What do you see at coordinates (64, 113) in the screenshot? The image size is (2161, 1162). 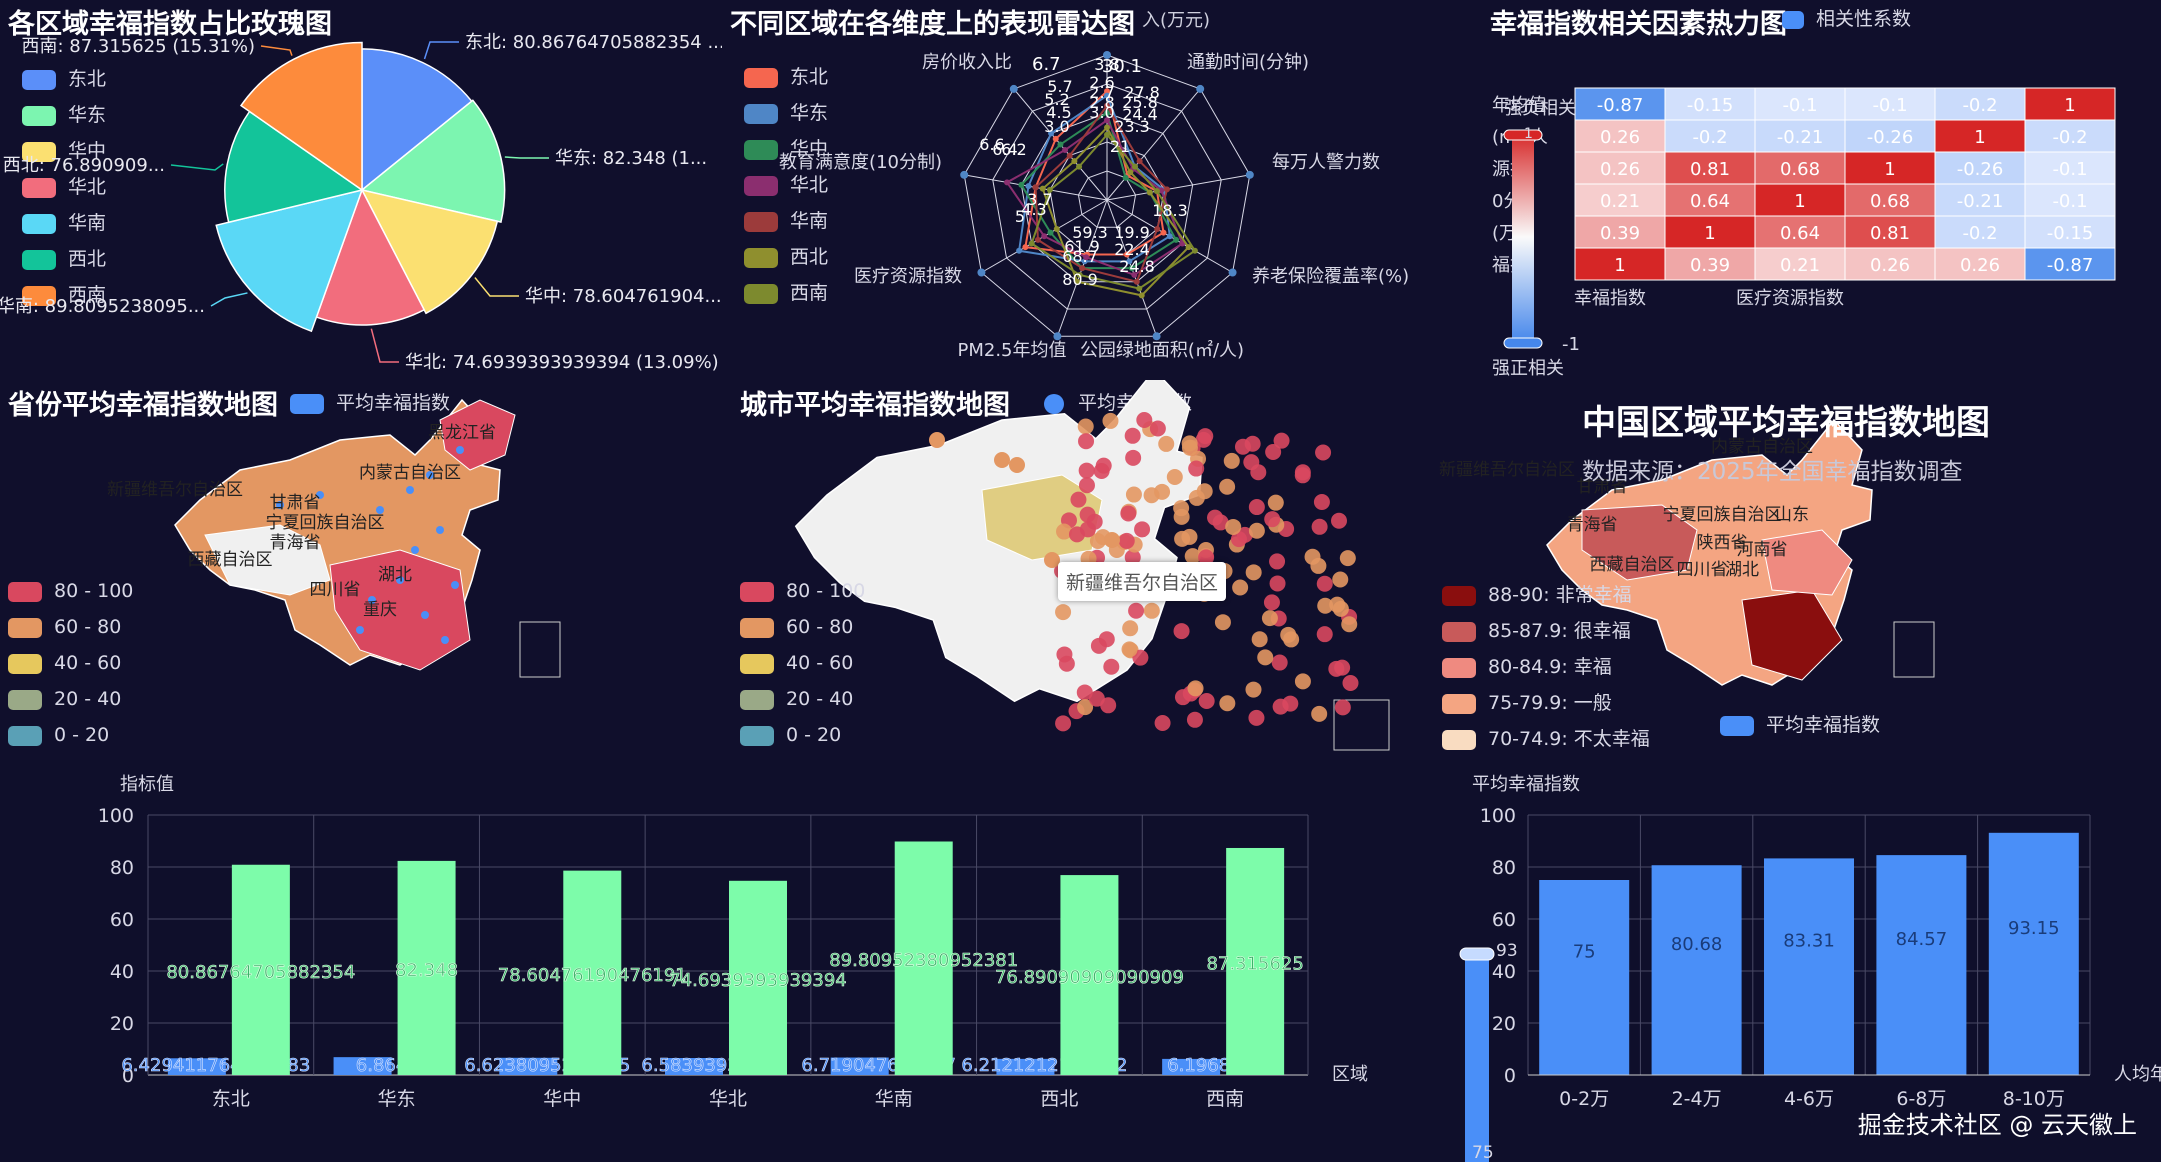 I see `rose-legend-item: 华东` at bounding box center [64, 113].